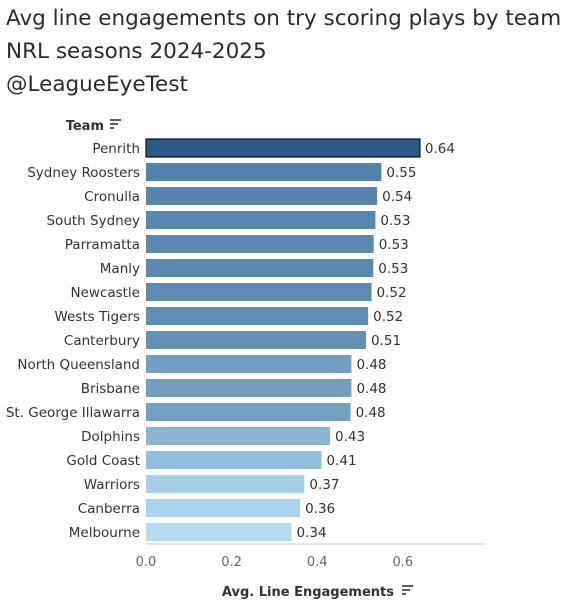  I want to click on bar-row: Manly 0.53, so click(254, 268).